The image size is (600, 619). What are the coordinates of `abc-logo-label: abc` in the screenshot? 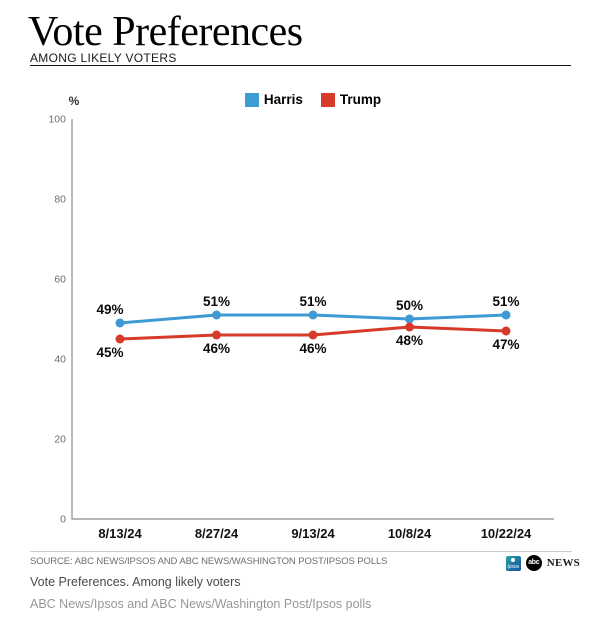 It's located at (534, 562).